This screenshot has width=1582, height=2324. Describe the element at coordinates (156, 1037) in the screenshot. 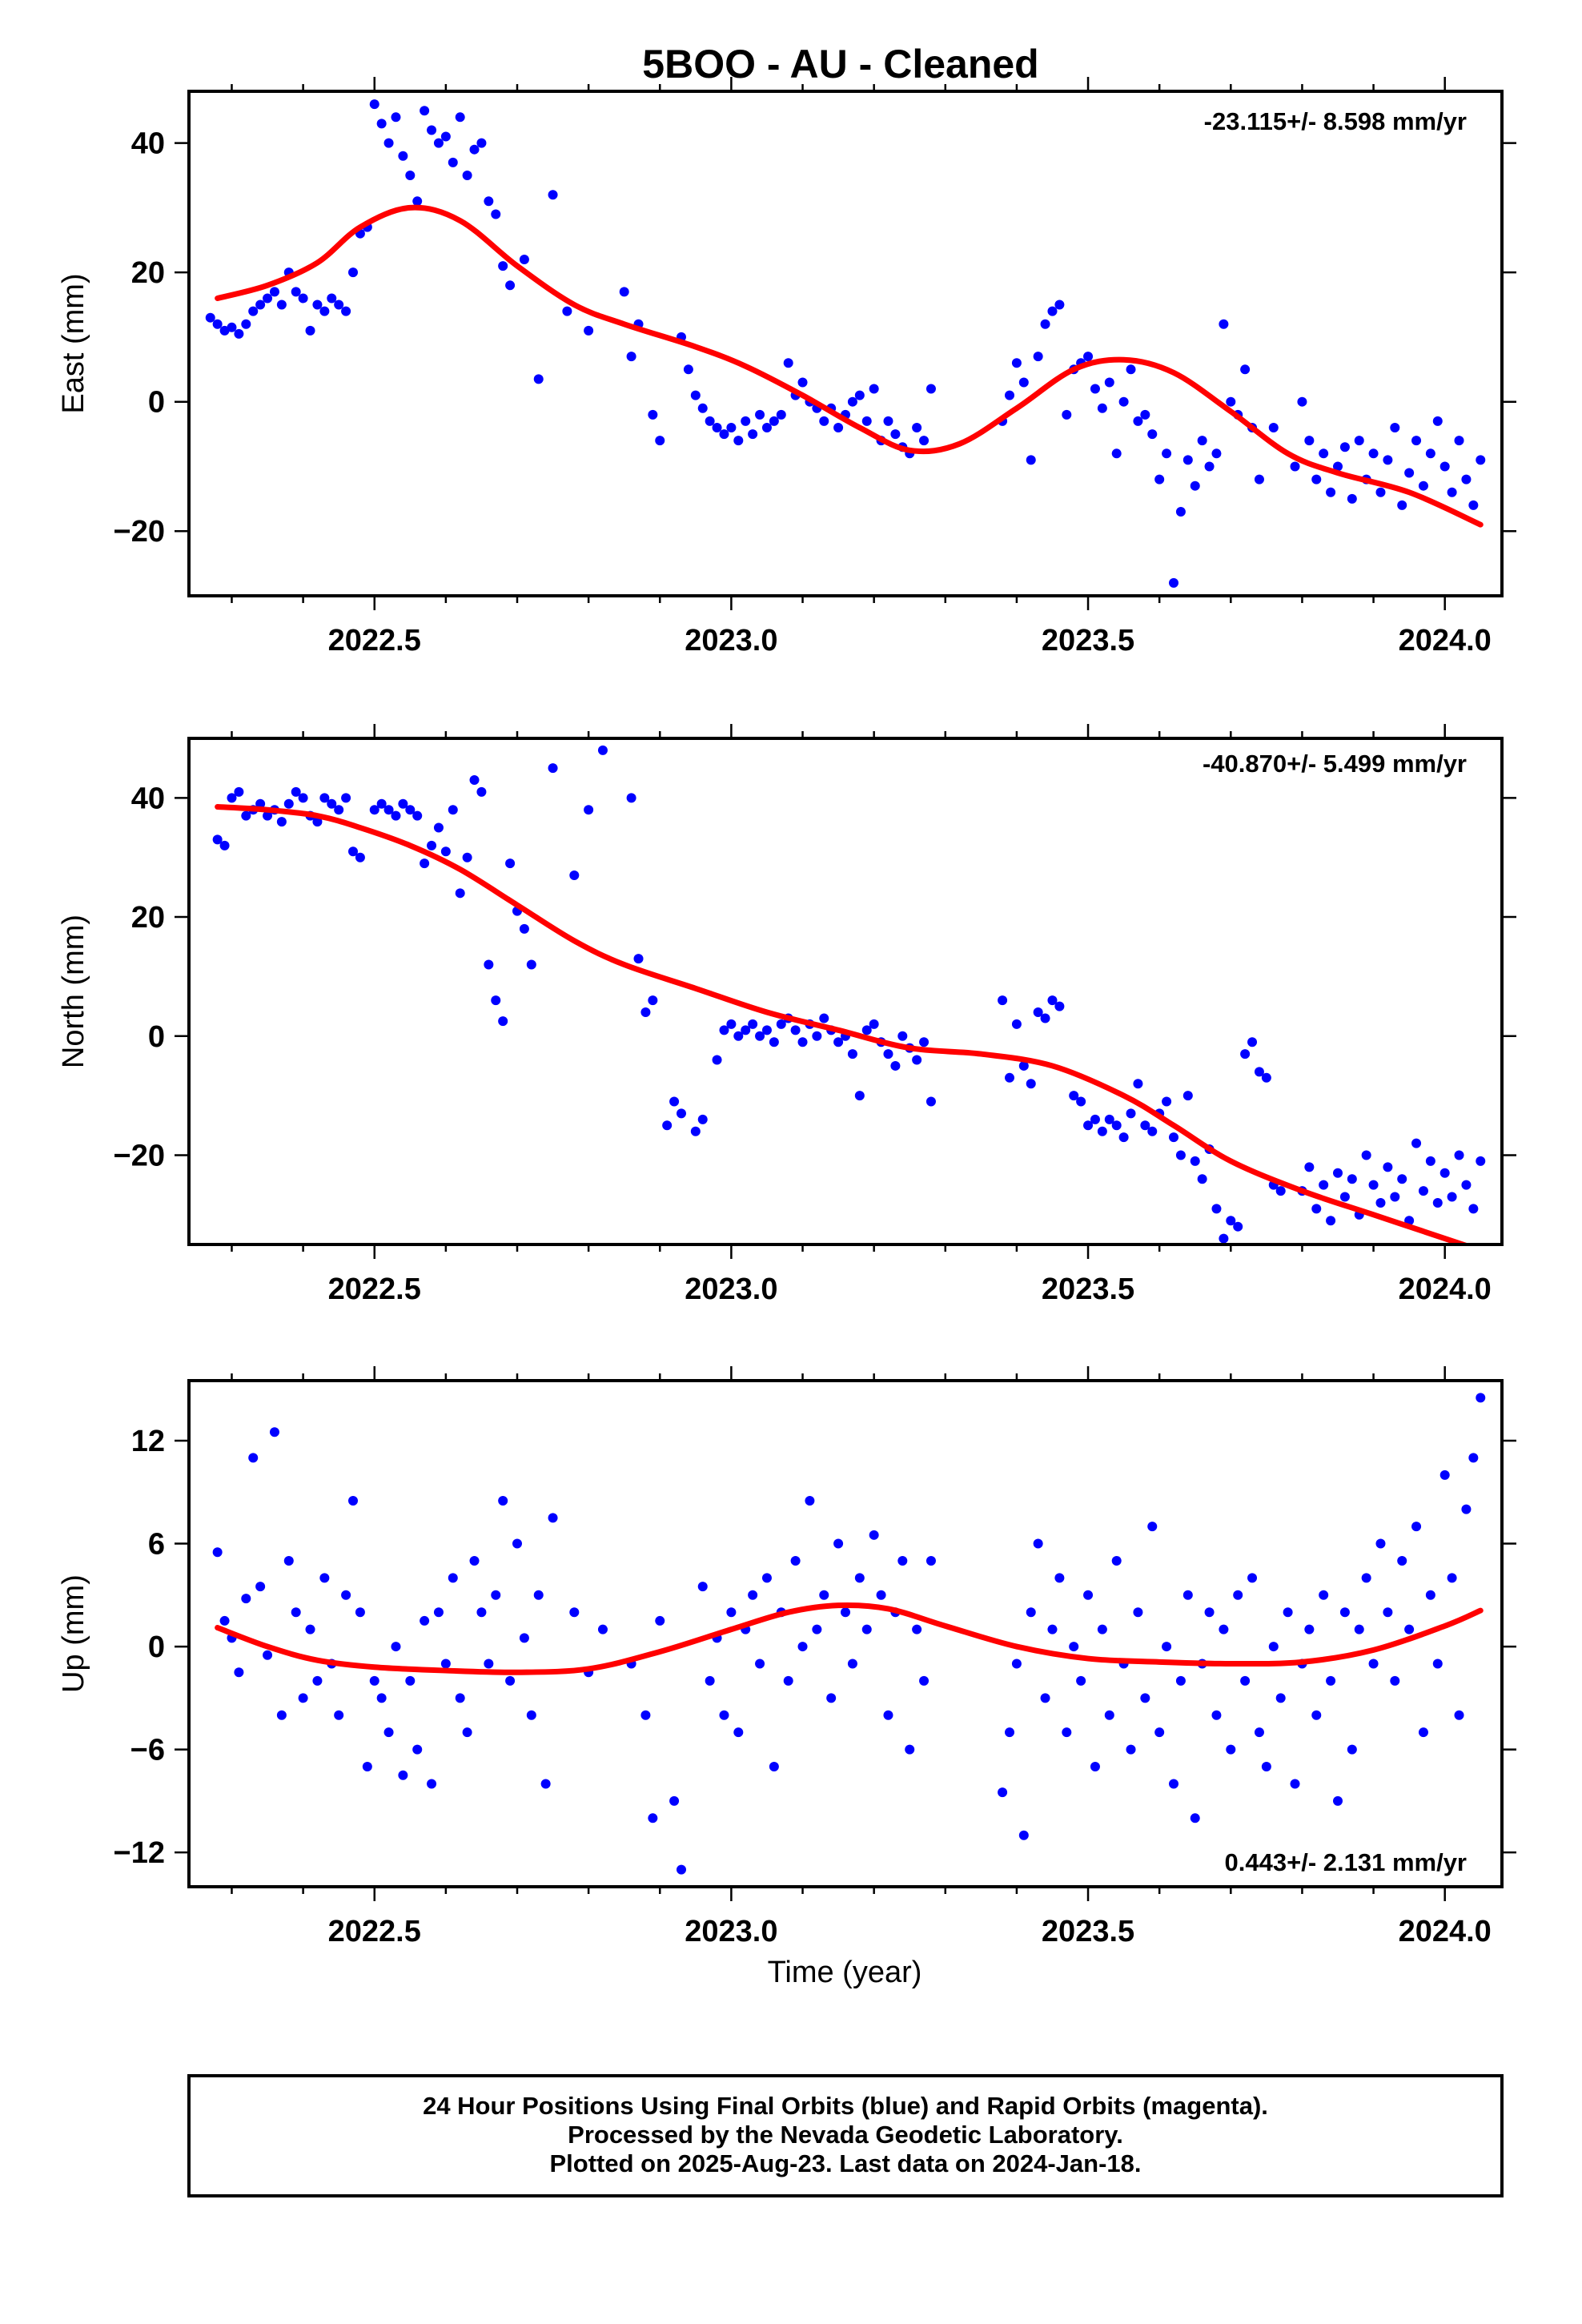

I see `y-tick-label: 0` at that location.